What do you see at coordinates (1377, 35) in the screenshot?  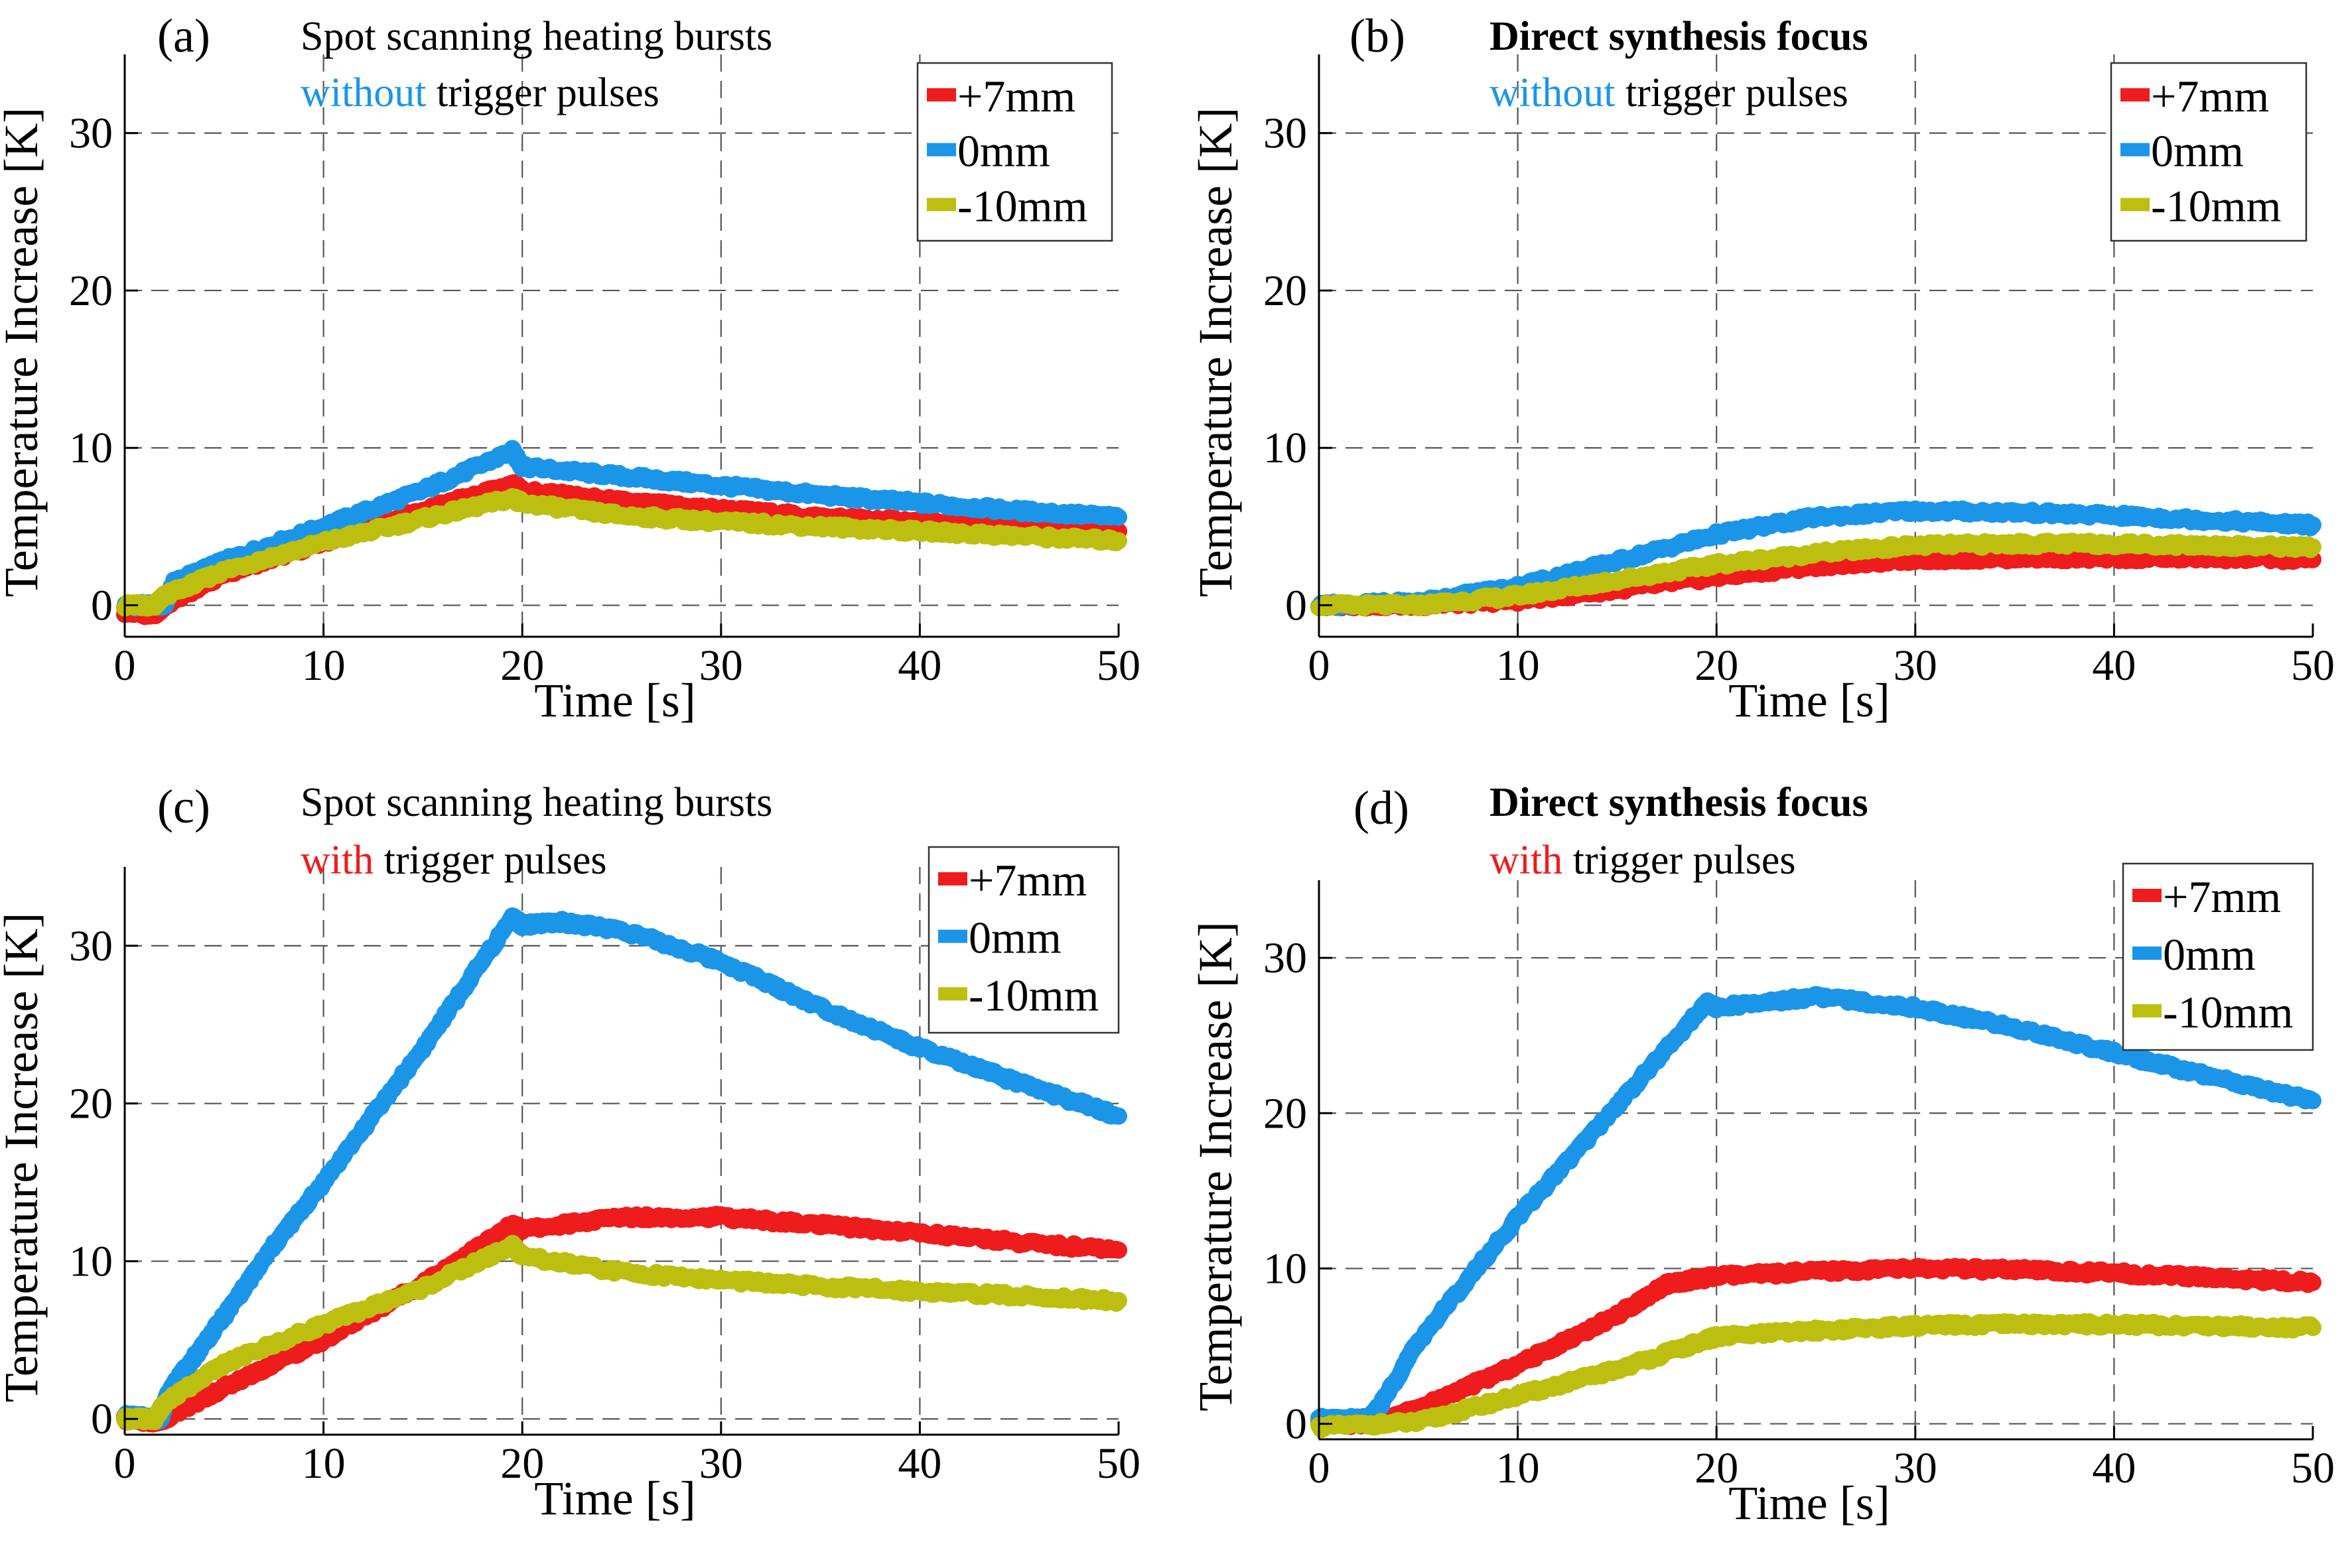 I see `panel-label: (b)` at bounding box center [1377, 35].